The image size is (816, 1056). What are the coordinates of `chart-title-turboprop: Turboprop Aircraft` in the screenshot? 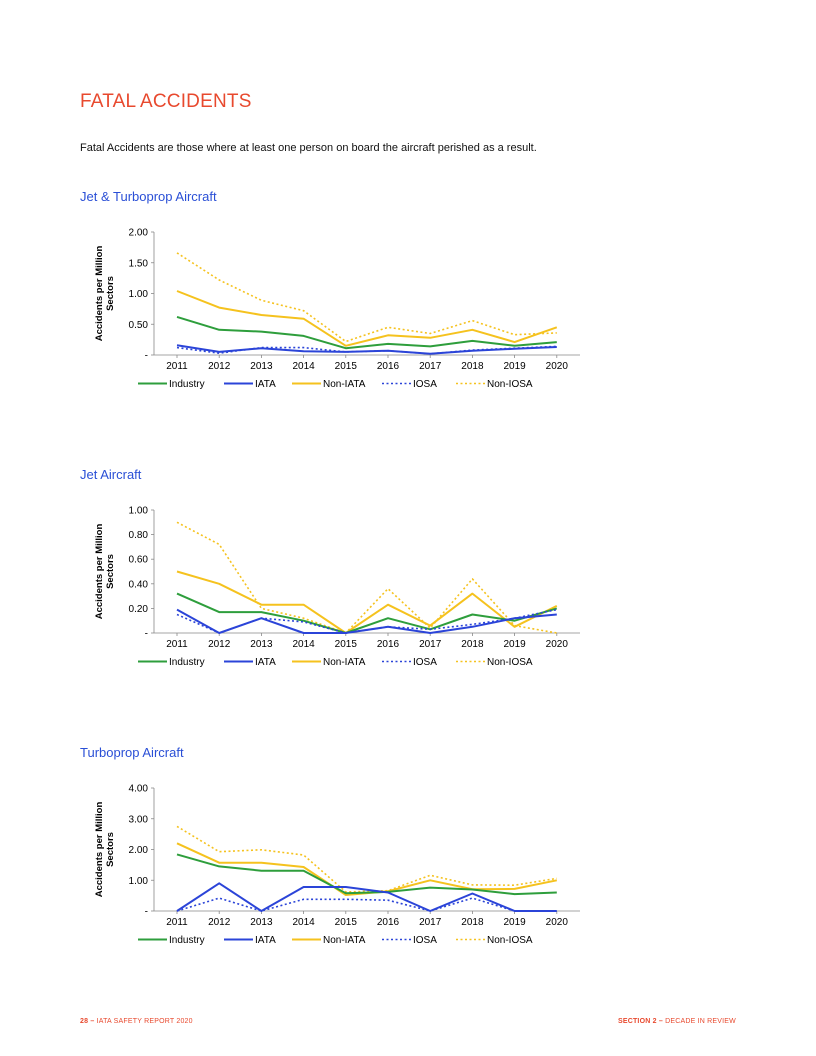 It's located at (132, 752).